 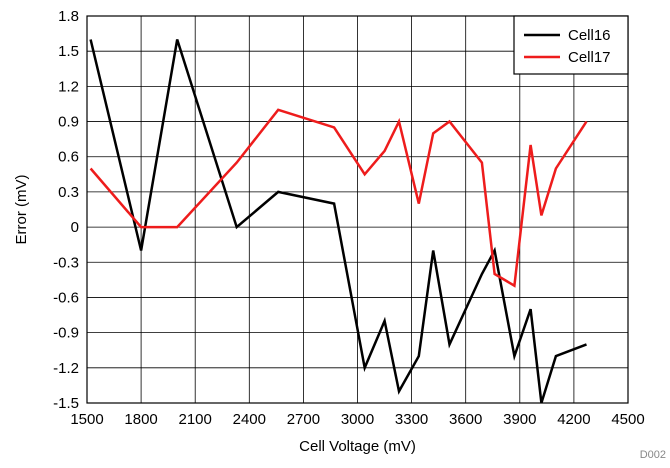 I want to click on x-tick-label: 1800, so click(x=140, y=419).